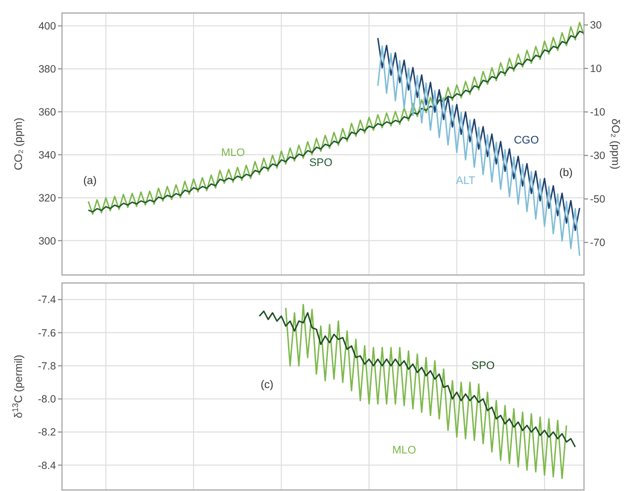 Image resolution: width=624 pixels, height=491 pixels. I want to click on series-label: MLO, so click(233, 153).